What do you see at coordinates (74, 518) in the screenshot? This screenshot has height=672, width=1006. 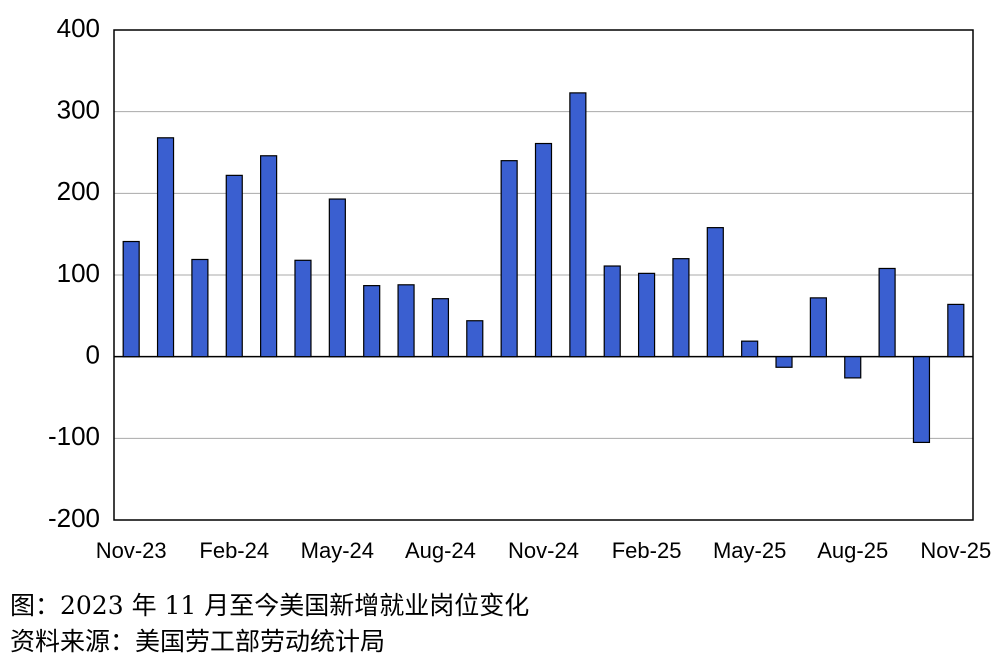 I see `y-tick-label: -200` at bounding box center [74, 518].